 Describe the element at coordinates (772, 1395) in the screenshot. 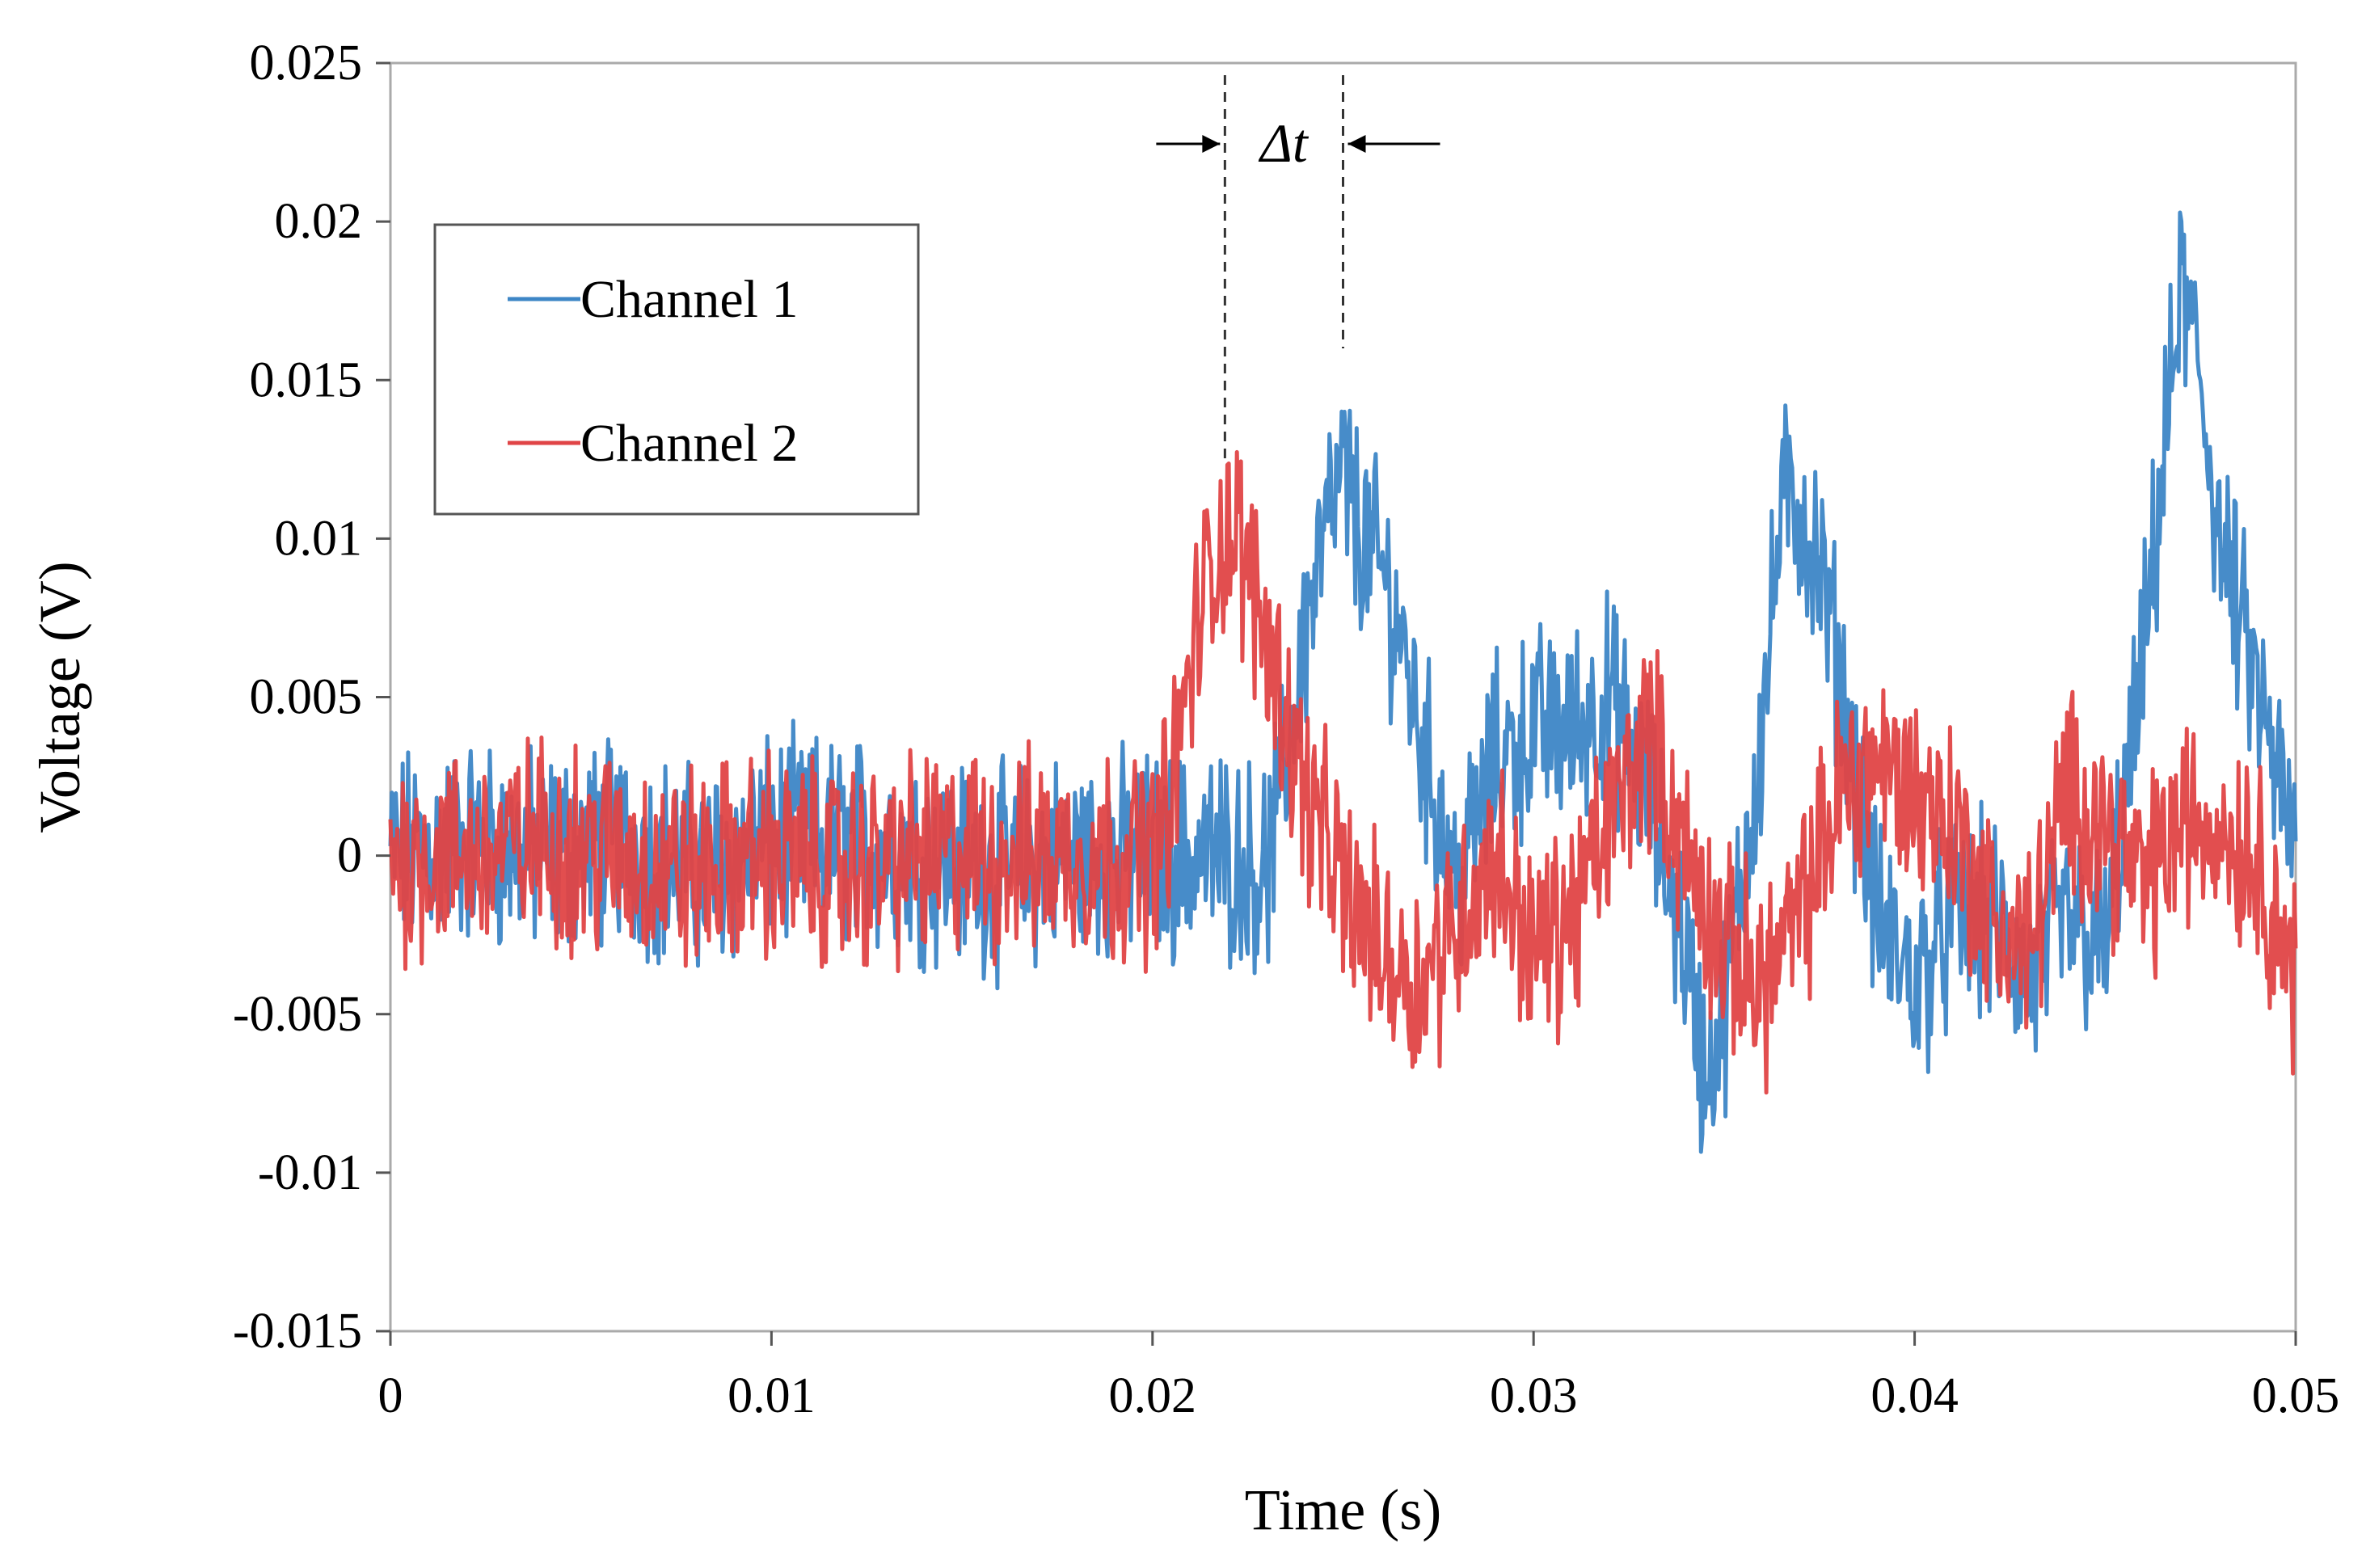

I see `x-tick-label: 0.01` at that location.